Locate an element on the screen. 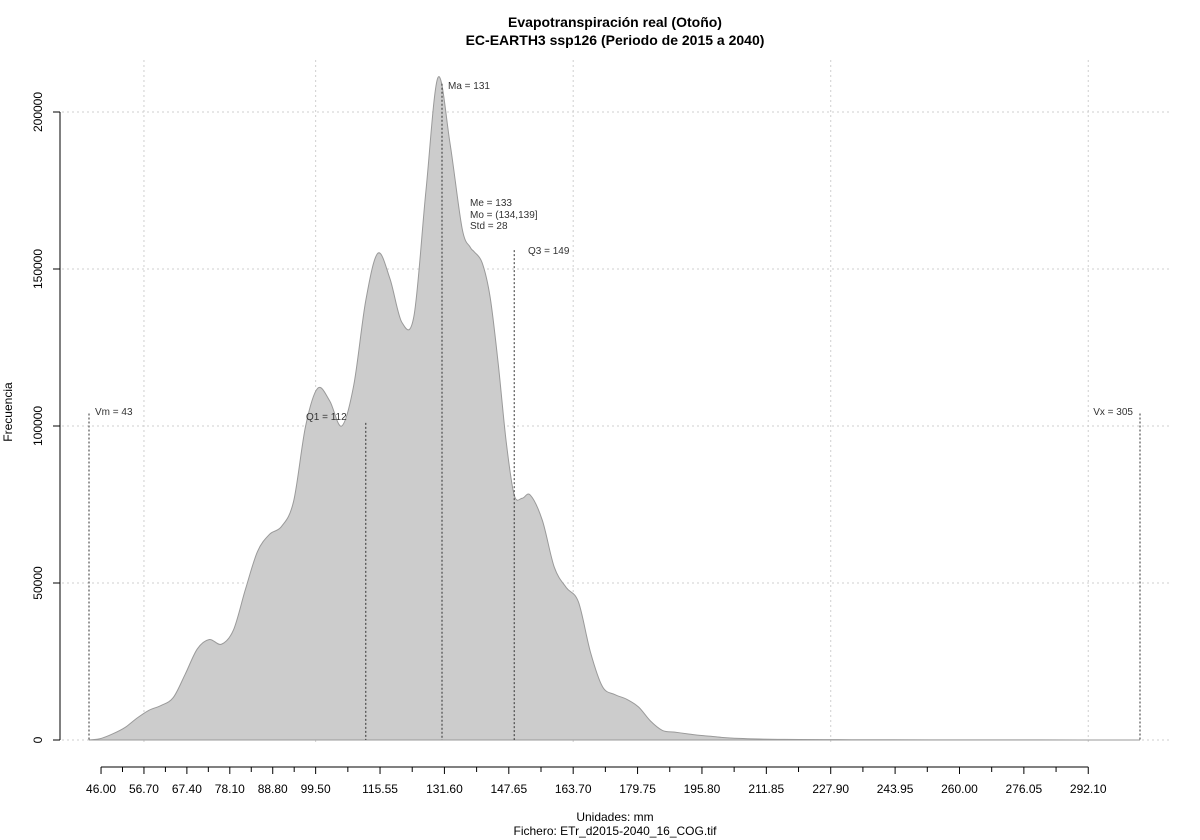  x-tick-label: 115.55 is located at coordinates (380, 789).